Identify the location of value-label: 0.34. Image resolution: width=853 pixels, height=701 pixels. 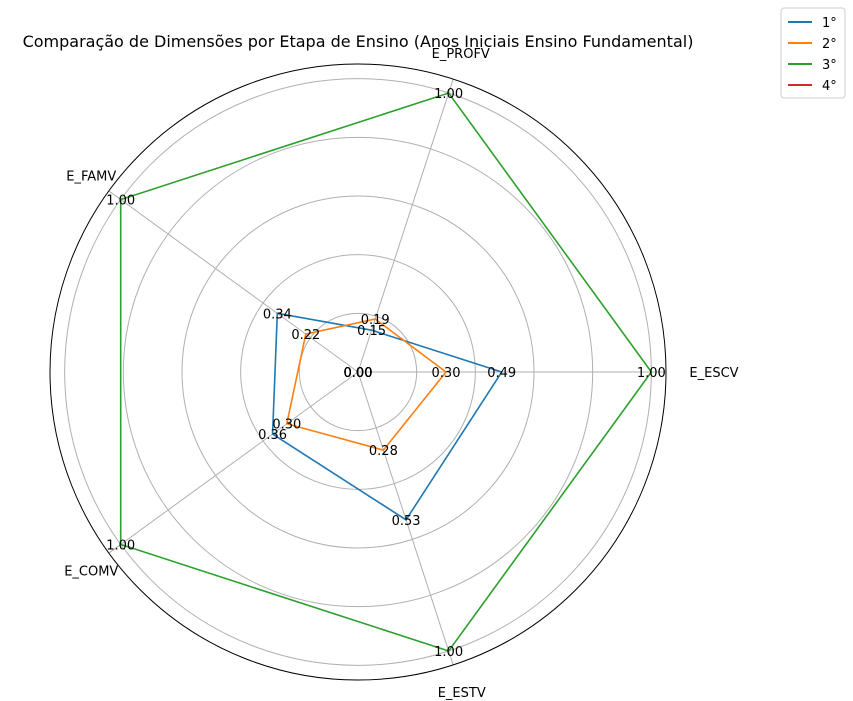
(277, 314).